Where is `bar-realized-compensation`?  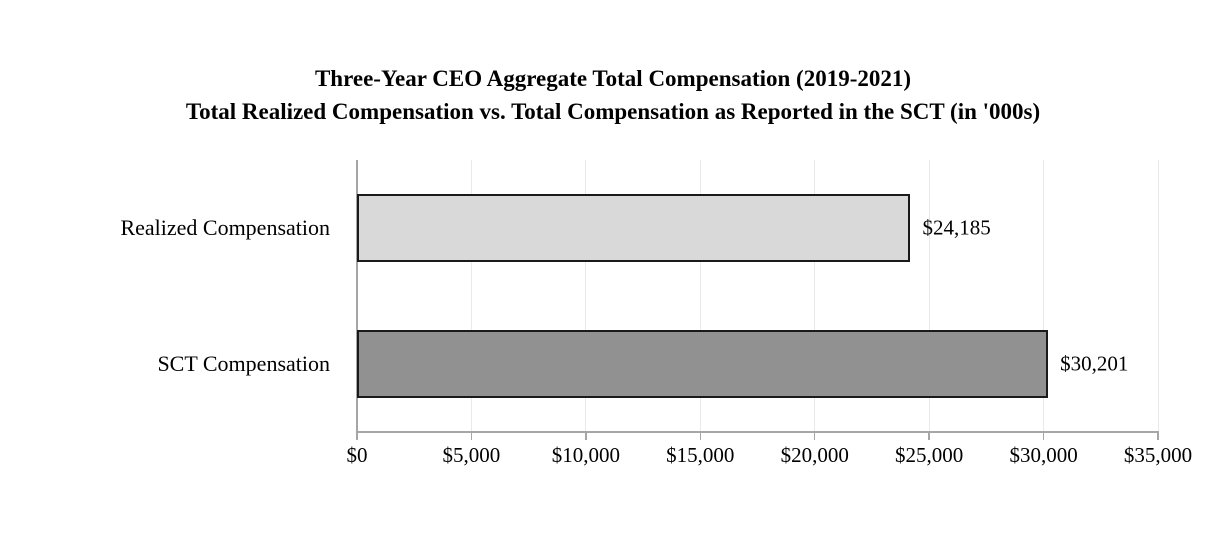 bar-realized-compensation is located at coordinates (634, 228).